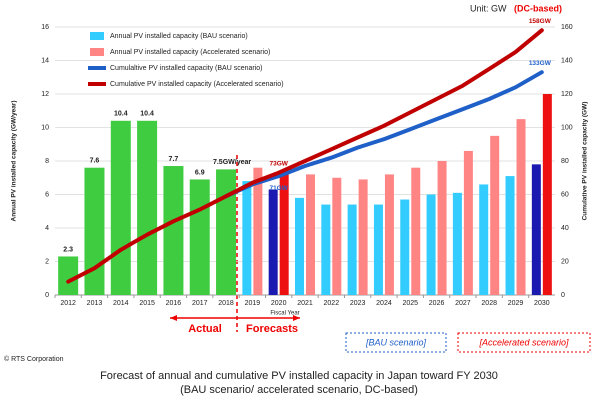 Image resolution: width=598 pixels, height=399 pixels. What do you see at coordinates (47, 228) in the screenshot?
I see `y-tick-label: 4` at bounding box center [47, 228].